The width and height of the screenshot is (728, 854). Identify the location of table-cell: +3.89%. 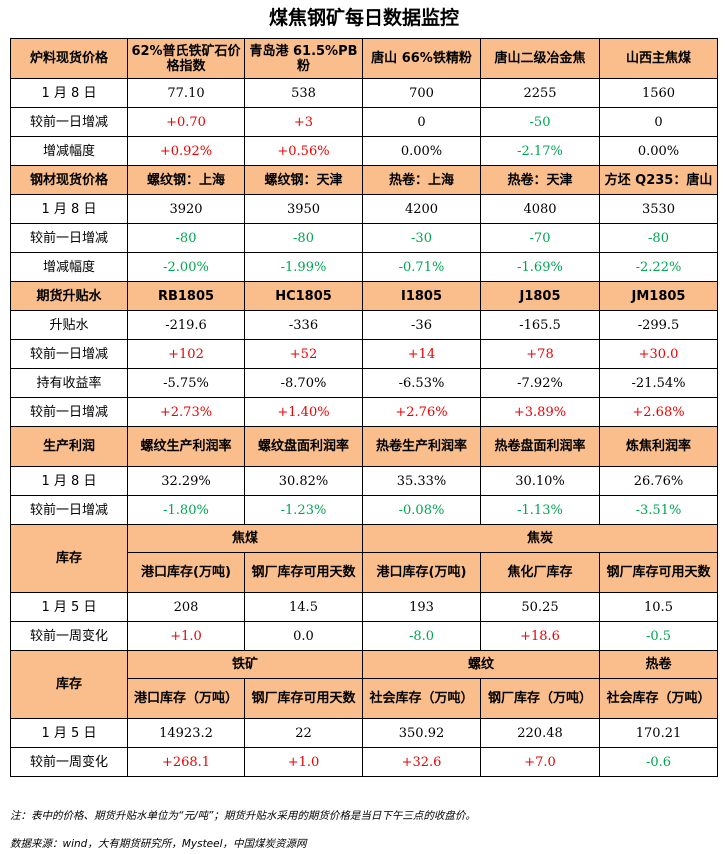
(540, 412).